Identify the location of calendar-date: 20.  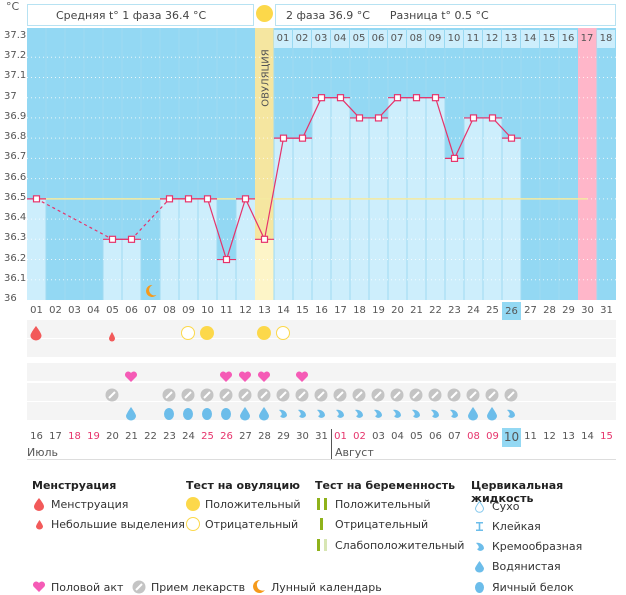
(112, 436).